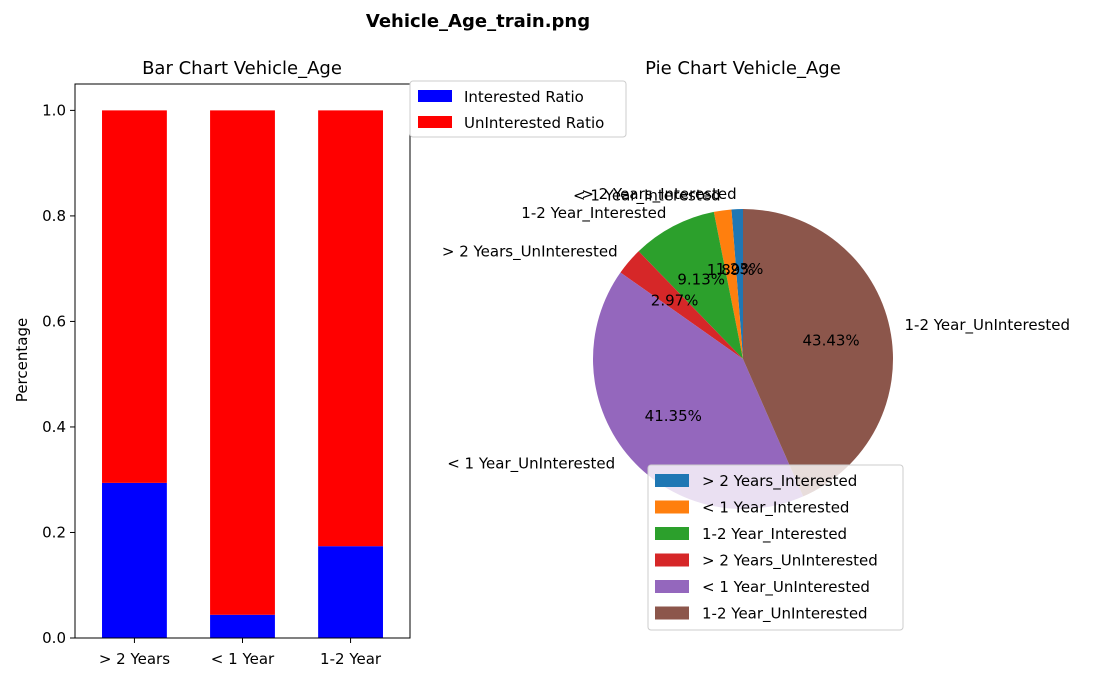  Describe the element at coordinates (675, 300) in the screenshot. I see `pie-pct-label: 2.97%` at that location.